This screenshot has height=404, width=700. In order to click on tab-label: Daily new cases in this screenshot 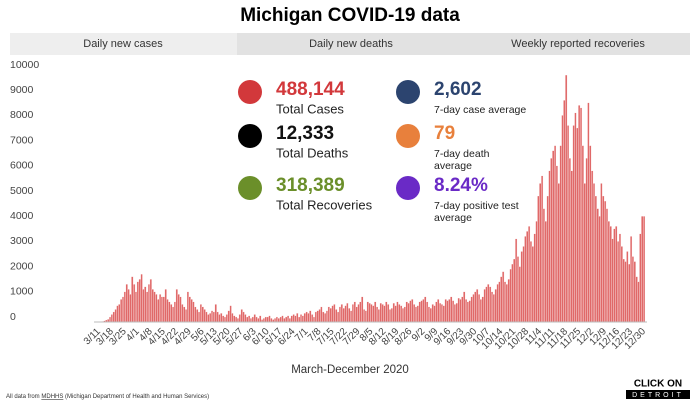, I will do `click(123, 44)`.